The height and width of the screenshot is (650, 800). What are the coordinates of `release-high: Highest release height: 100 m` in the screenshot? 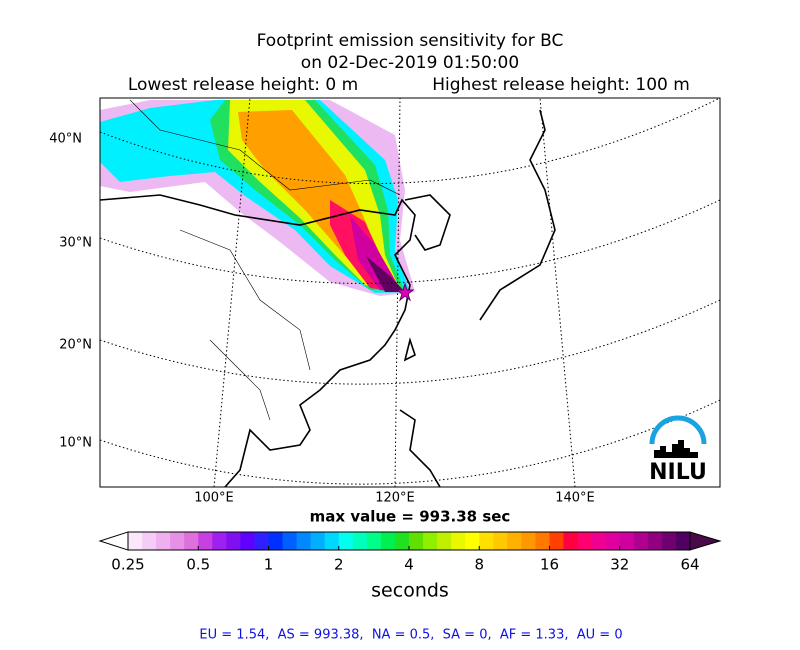 It's located at (561, 85).